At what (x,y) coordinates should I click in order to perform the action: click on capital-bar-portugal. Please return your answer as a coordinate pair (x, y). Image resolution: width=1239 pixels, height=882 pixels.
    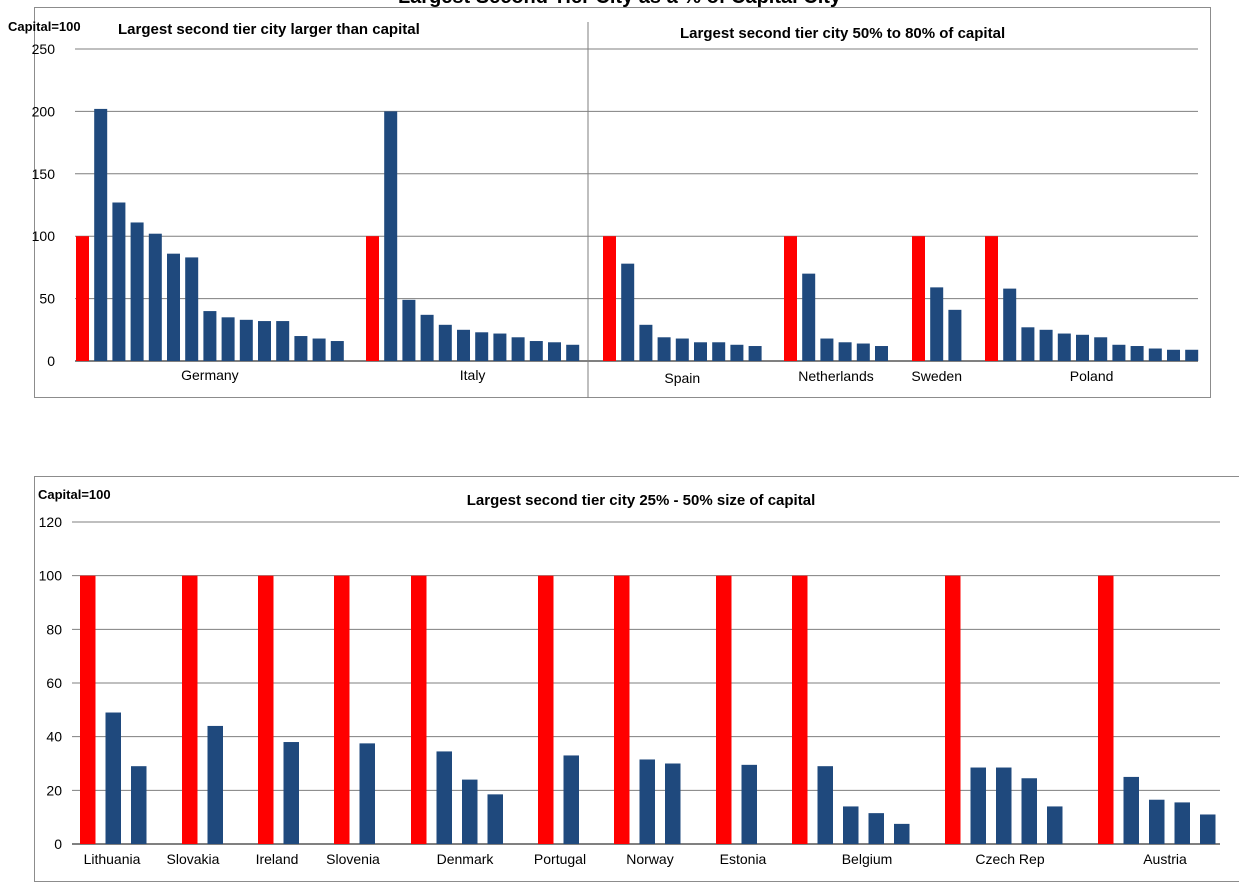
    Looking at the image, I should click on (546, 709).